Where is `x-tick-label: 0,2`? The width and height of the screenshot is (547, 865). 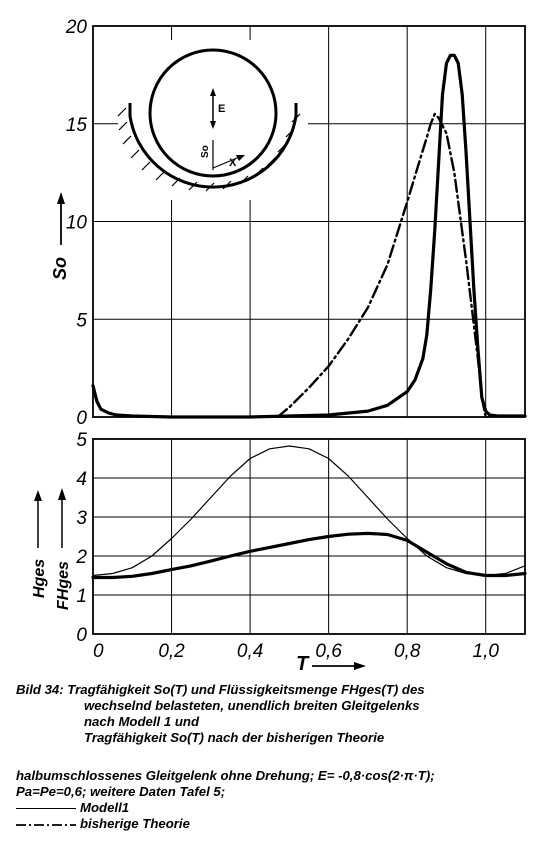 x-tick-label: 0,2 is located at coordinates (171, 651).